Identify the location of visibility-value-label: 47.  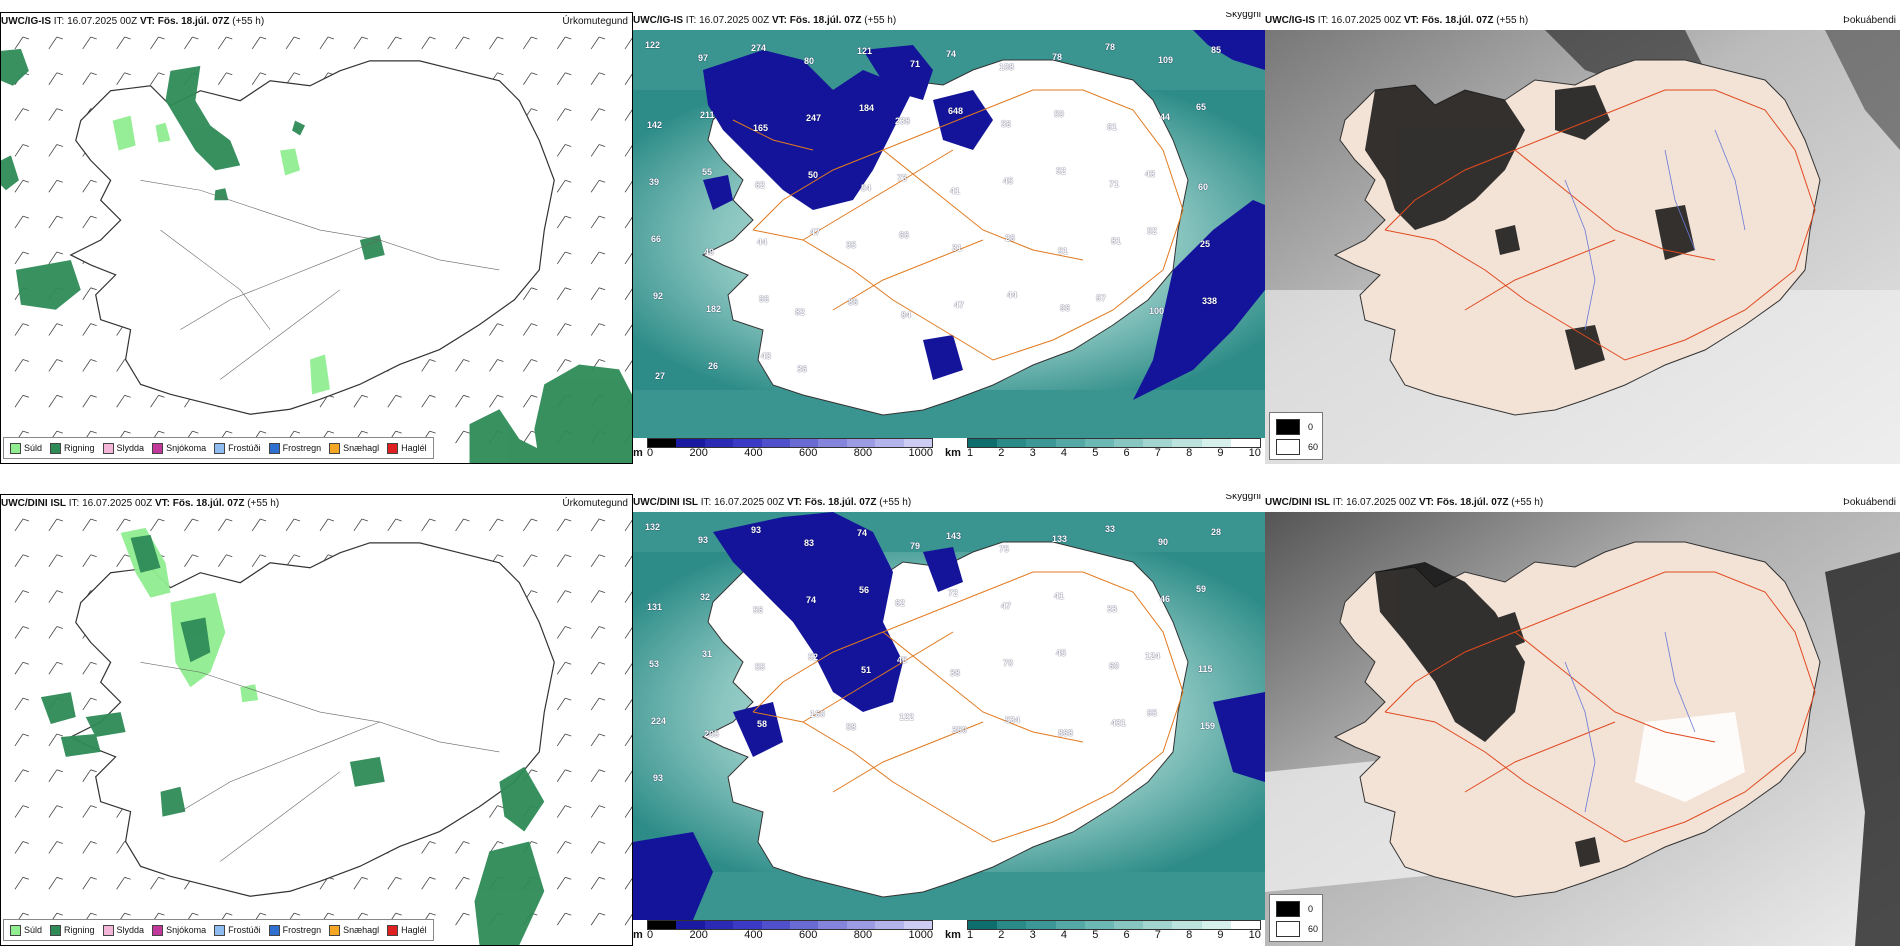
(1006, 606).